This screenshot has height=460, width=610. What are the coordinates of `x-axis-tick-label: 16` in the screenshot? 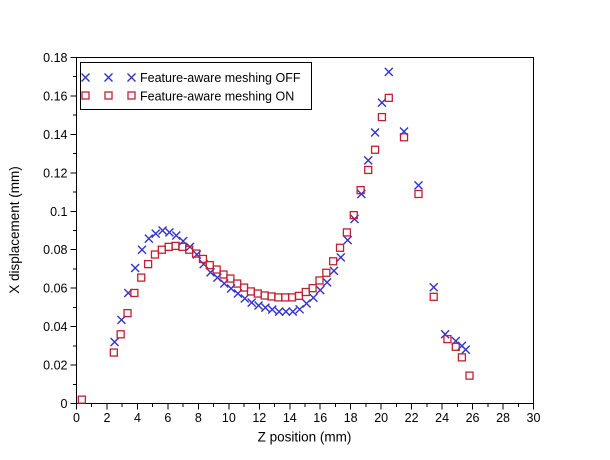 It's located at (320, 418).